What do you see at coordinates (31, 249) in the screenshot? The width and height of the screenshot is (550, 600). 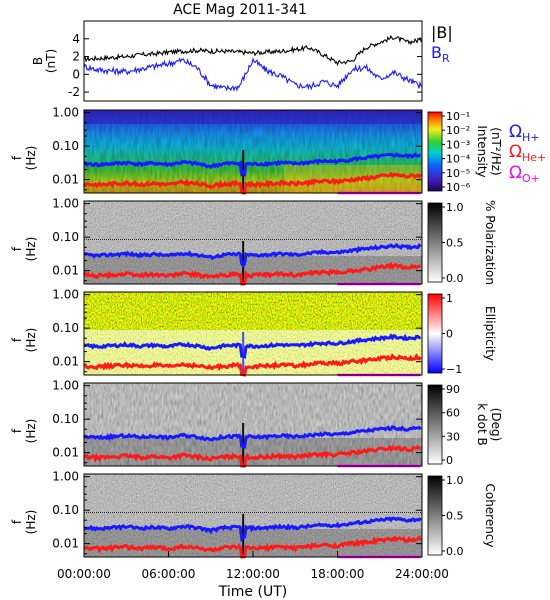 I see `polarization-ylabel-unit: (Hz)` at bounding box center [31, 249].